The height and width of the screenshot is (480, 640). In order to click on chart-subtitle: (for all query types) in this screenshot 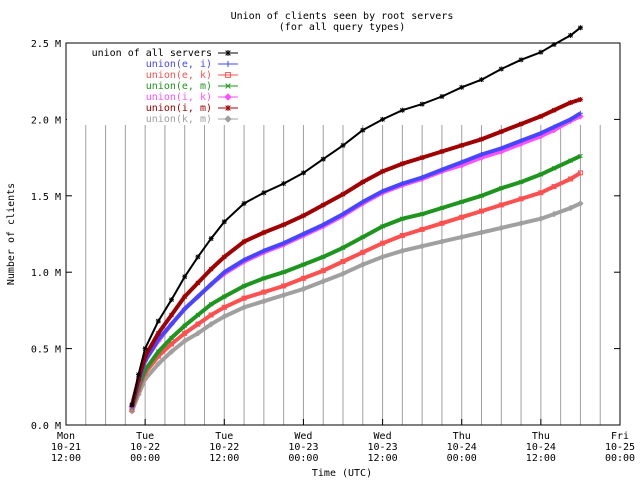, I will do `click(342, 27)`.